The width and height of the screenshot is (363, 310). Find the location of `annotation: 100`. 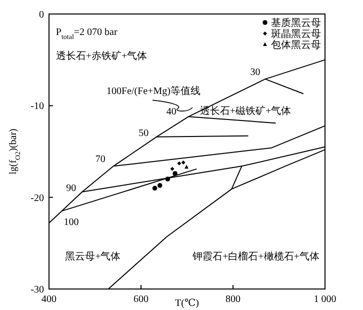

annotation: 100 is located at coordinates (71, 222).